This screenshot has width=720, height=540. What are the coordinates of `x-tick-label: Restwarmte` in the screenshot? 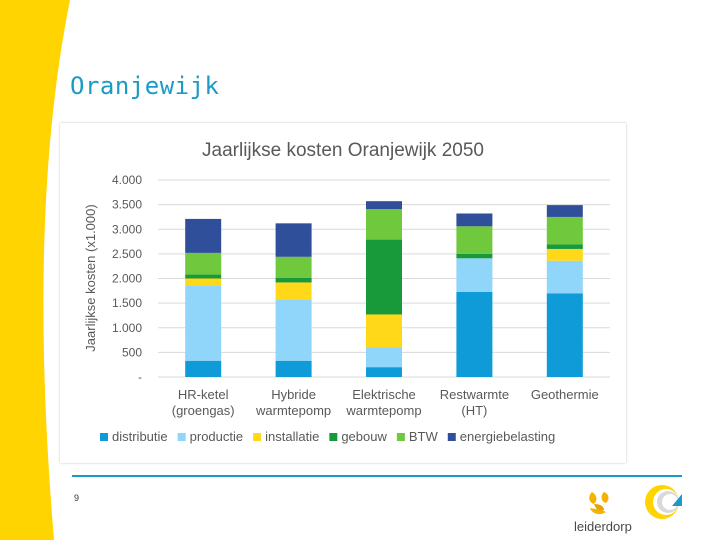 It's located at (474, 394).